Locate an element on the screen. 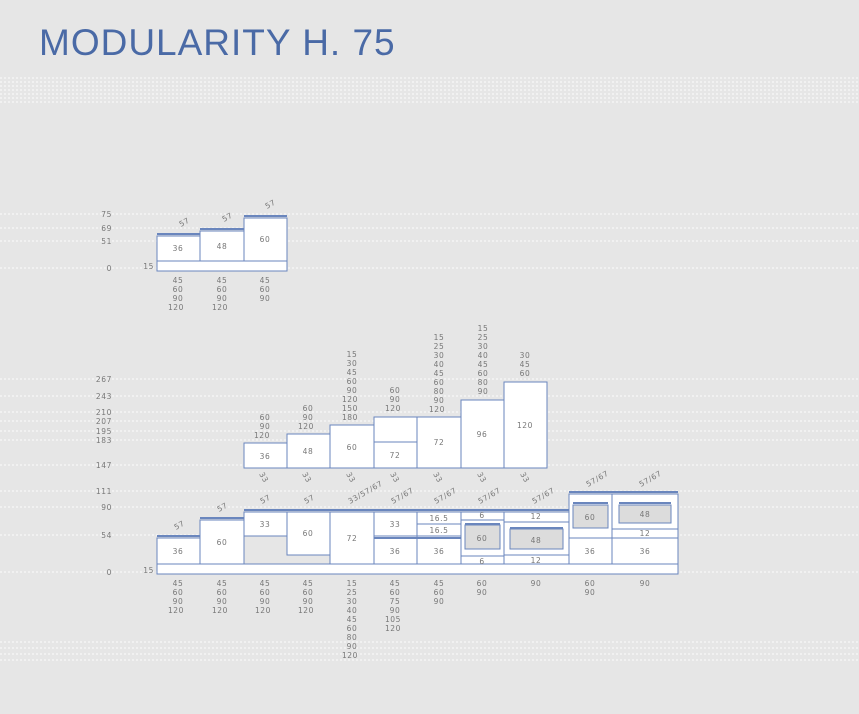 This screenshot has width=859, height=714. scale-label: 0 is located at coordinates (109, 268).